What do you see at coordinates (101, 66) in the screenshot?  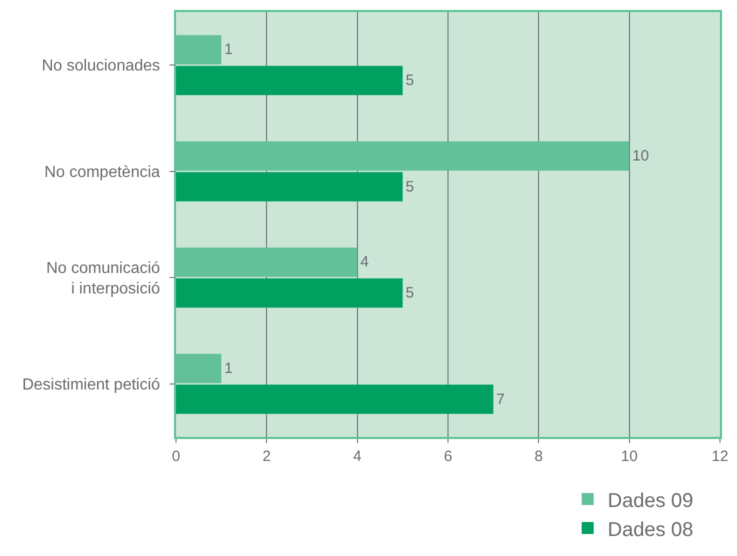 I see `y-tick-label: No solucionades` at bounding box center [101, 66].